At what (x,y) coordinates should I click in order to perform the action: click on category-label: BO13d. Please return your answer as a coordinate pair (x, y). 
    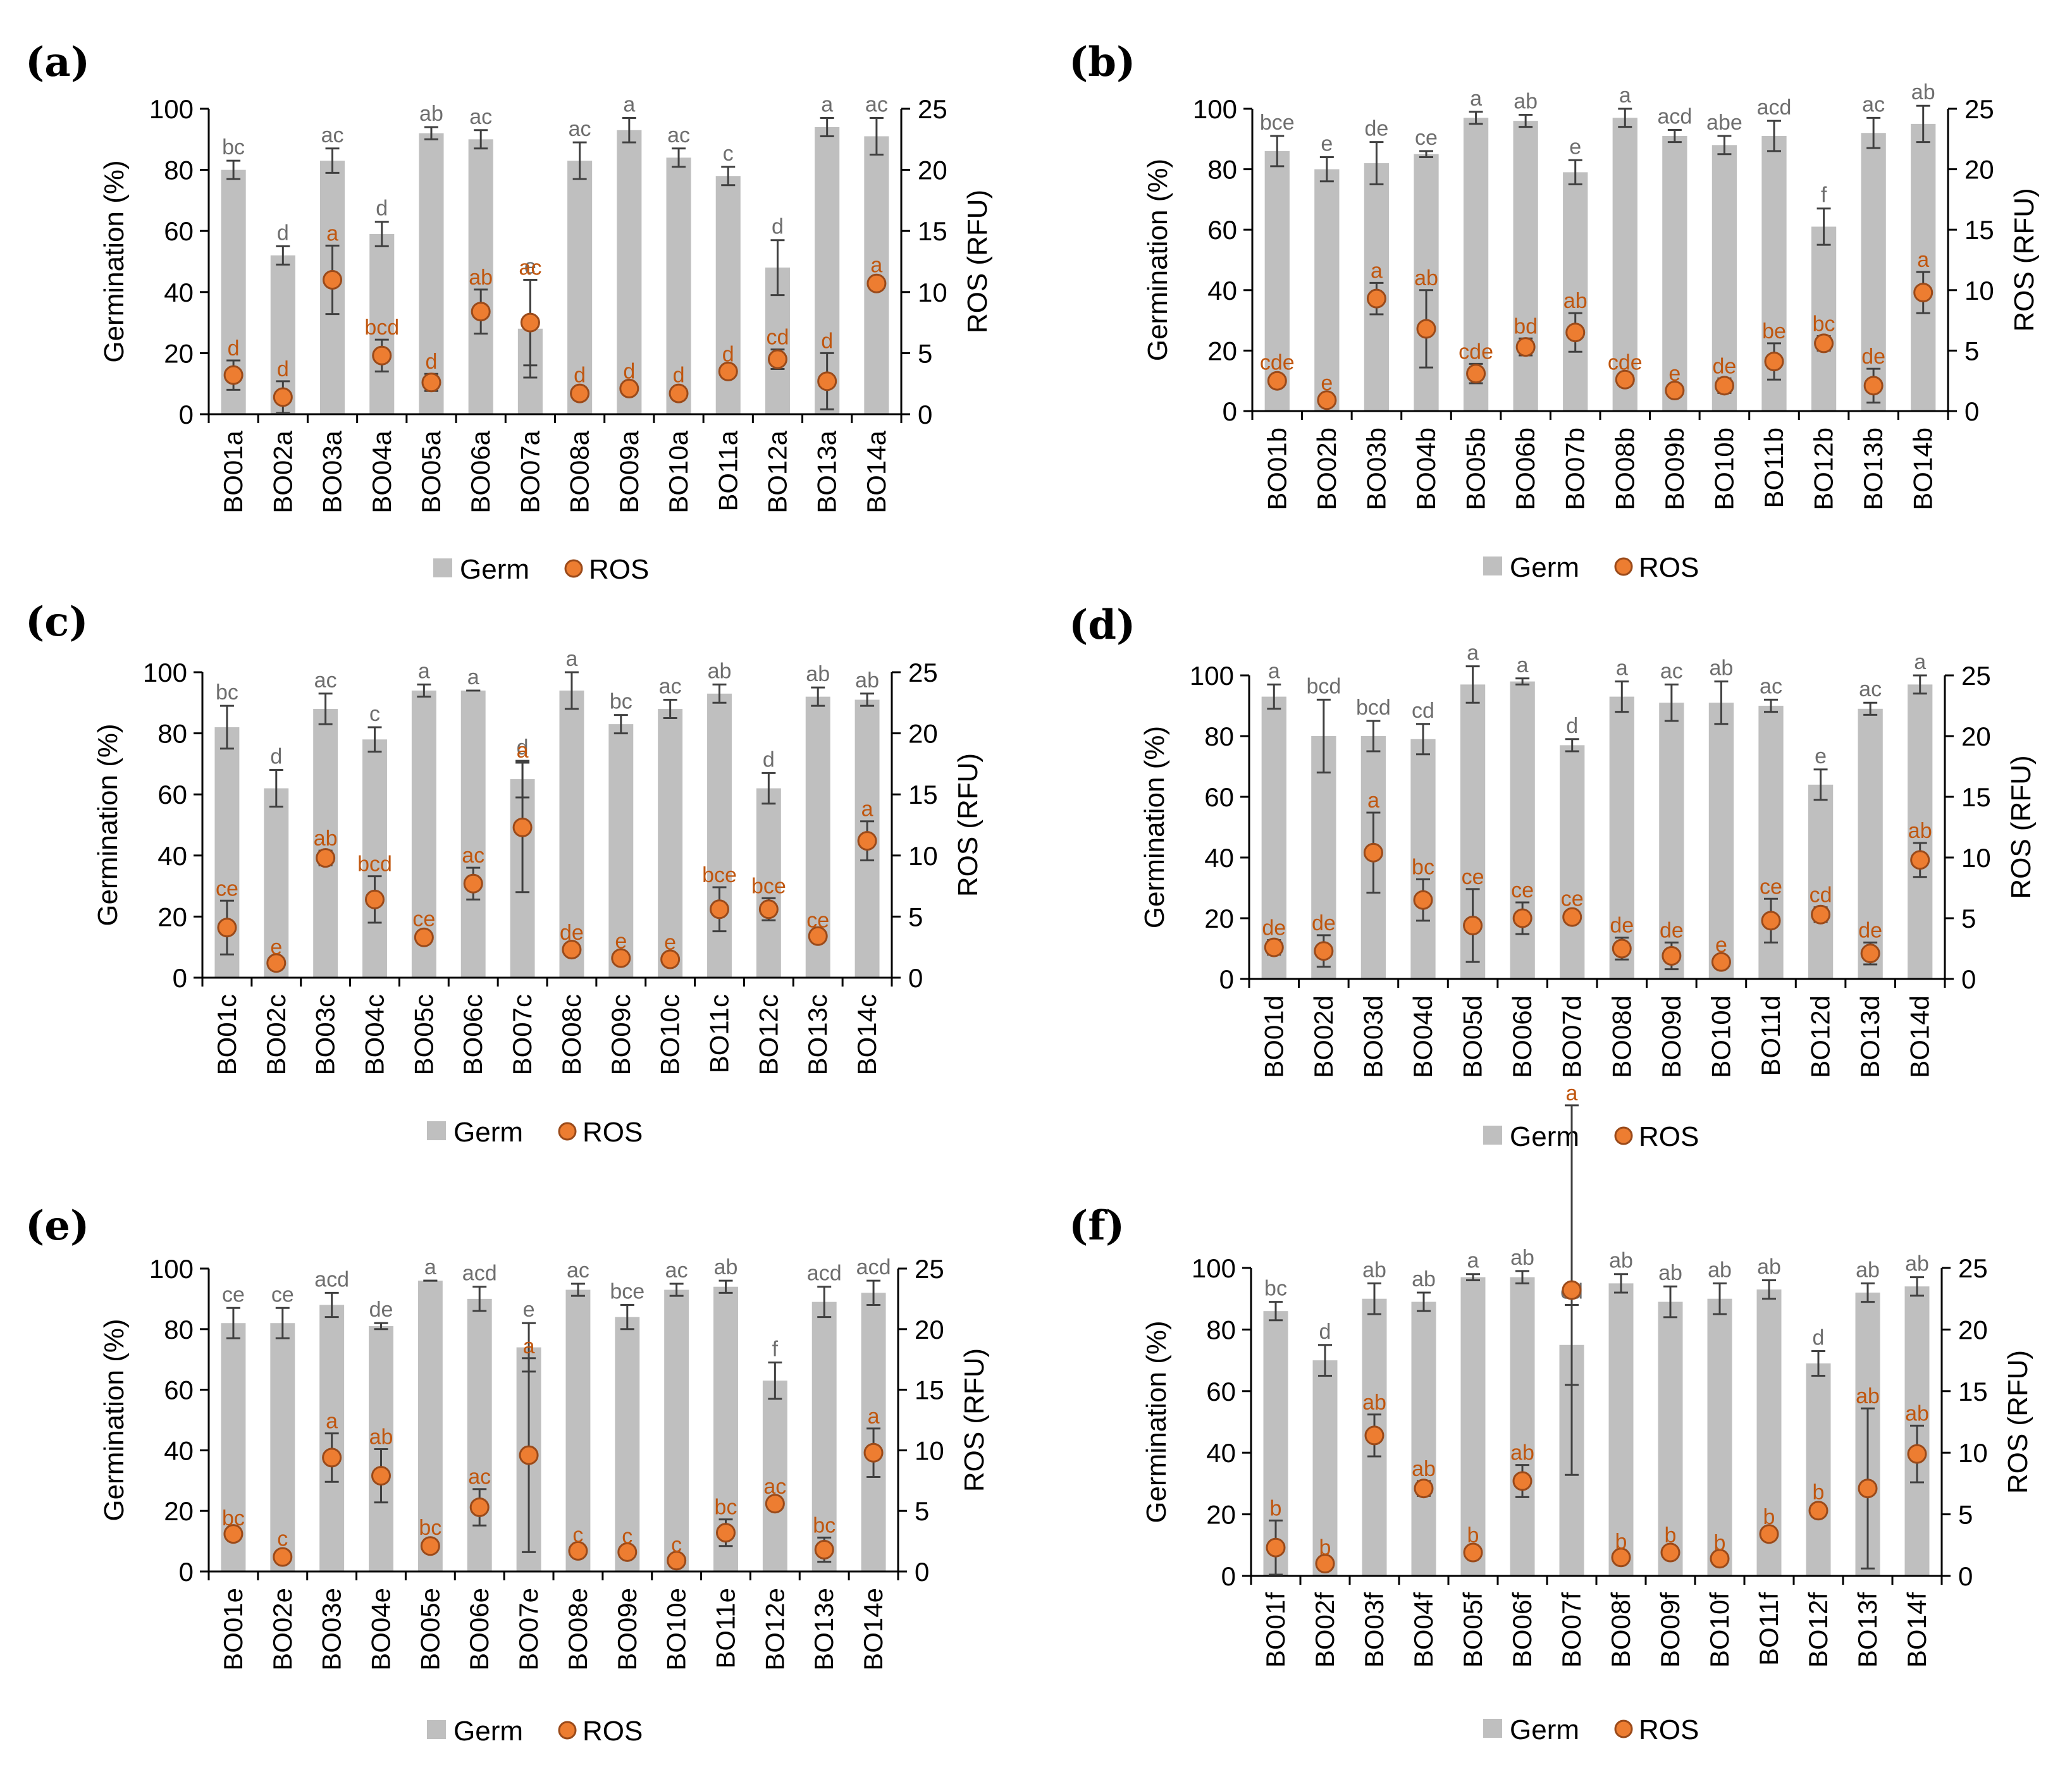
    Looking at the image, I should click on (1870, 1036).